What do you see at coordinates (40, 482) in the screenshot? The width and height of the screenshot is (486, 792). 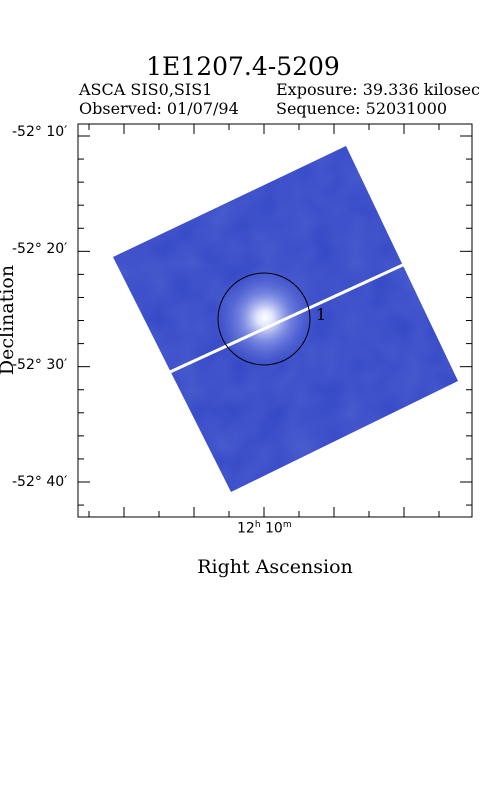 I see `y-tick-label: -52° 40′` at bounding box center [40, 482].